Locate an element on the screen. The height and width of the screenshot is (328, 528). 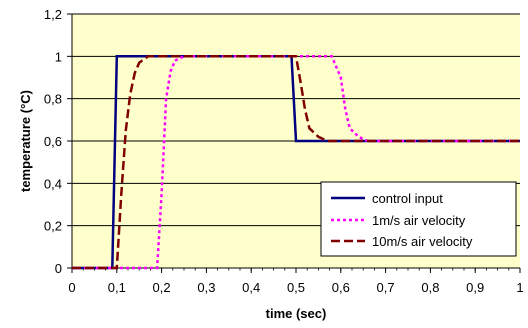
y-tick-label: 0,8 is located at coordinates (53, 99).